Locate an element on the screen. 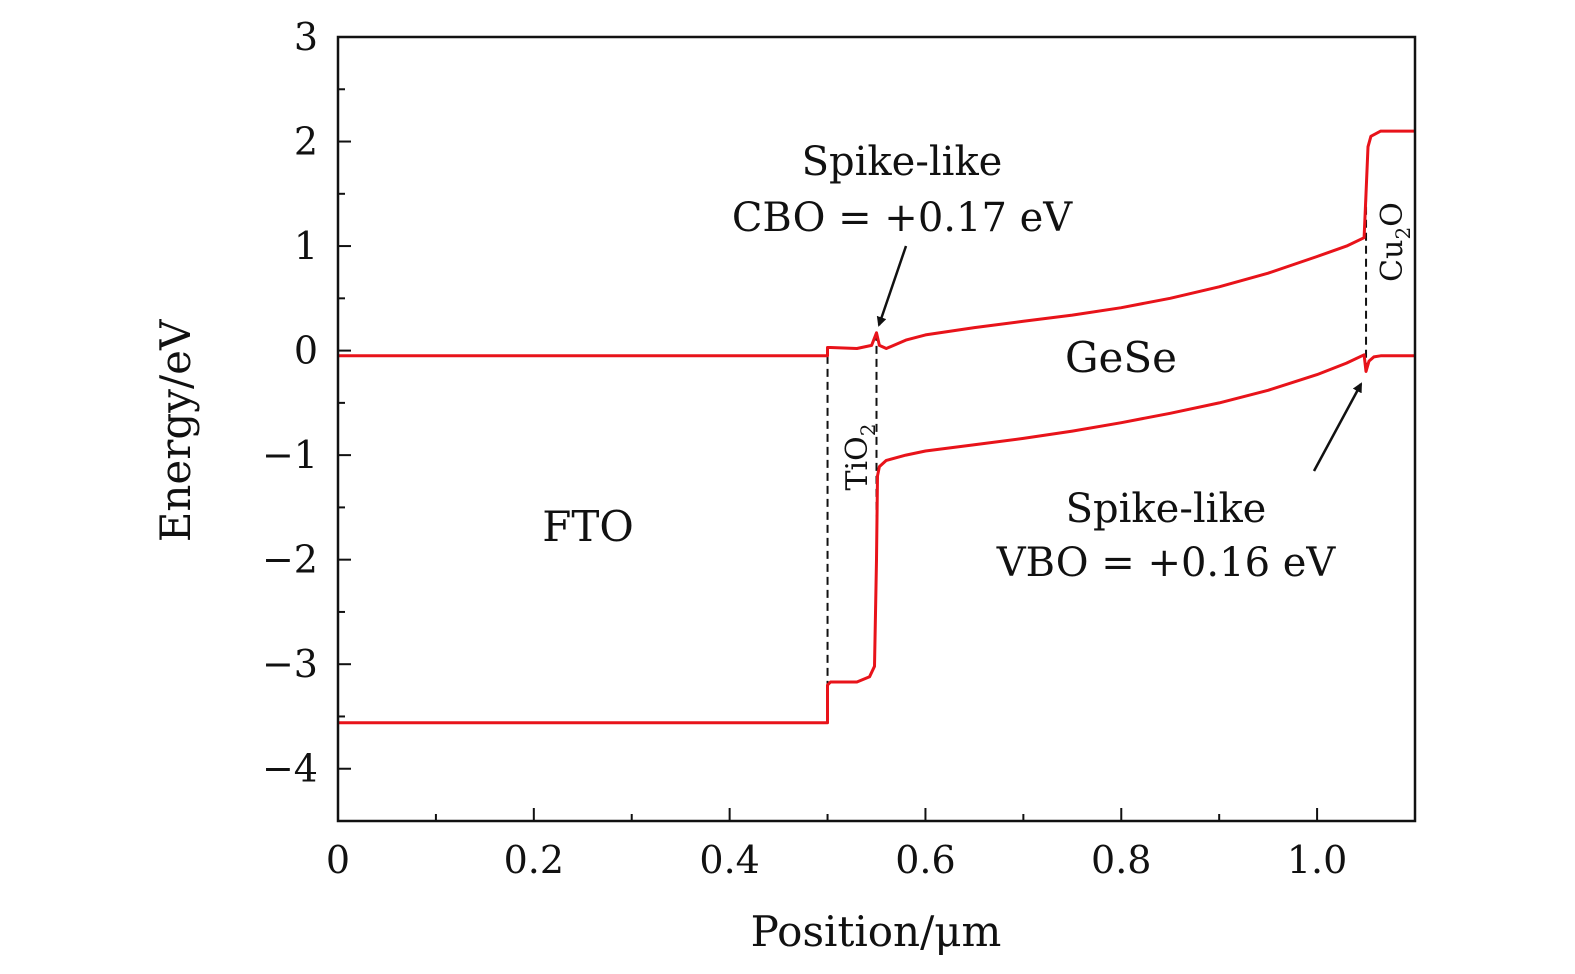 The image size is (1575, 974). region-label-cu2o: Cu2O is located at coordinates (1395, 242).